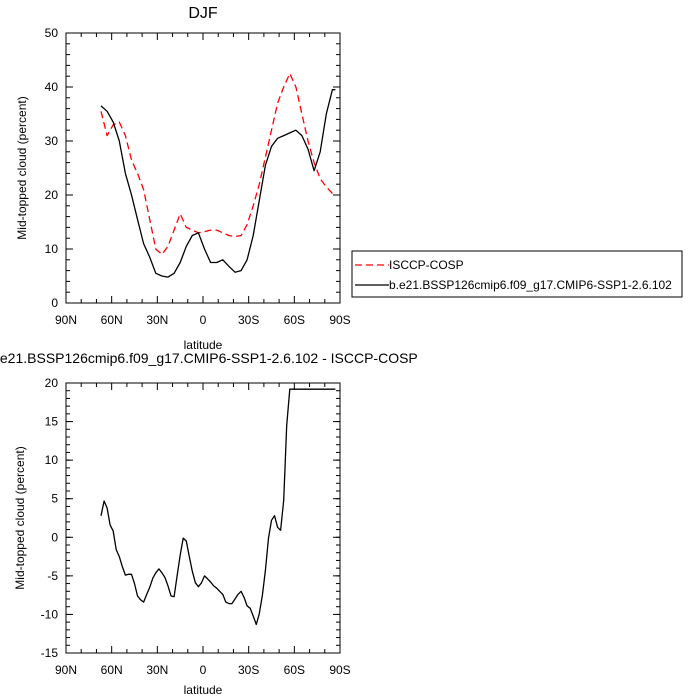  I want to click on top-x-axis-label: latitude, so click(203, 345).